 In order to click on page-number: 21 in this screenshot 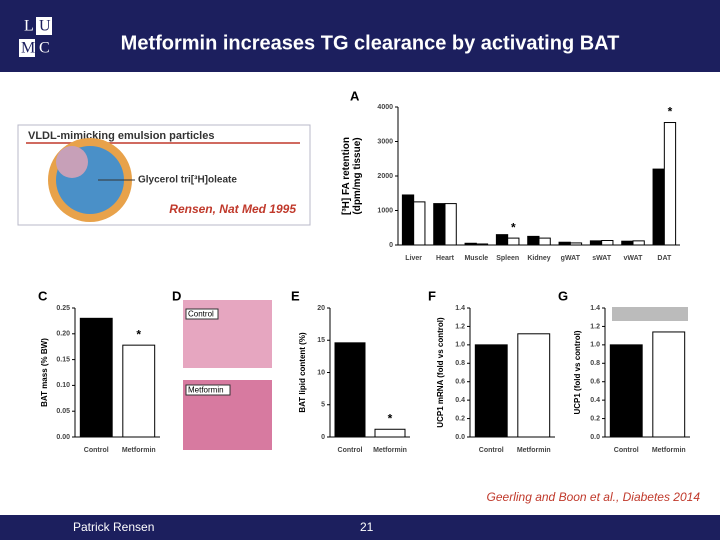, I will do `click(367, 527)`.